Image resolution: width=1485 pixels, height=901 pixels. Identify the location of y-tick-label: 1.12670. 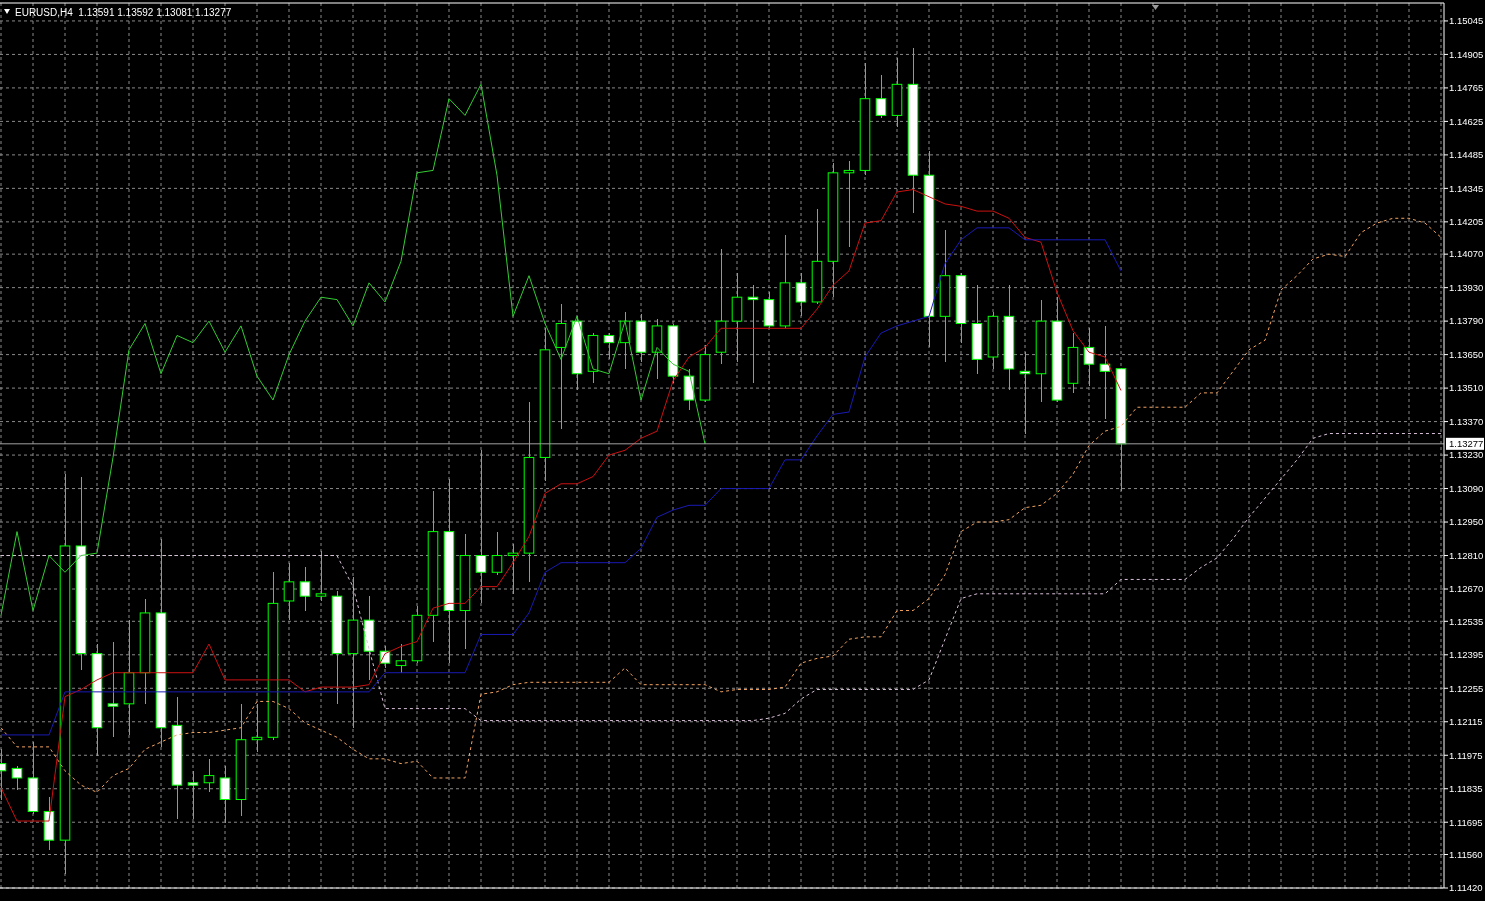
(1466, 589).